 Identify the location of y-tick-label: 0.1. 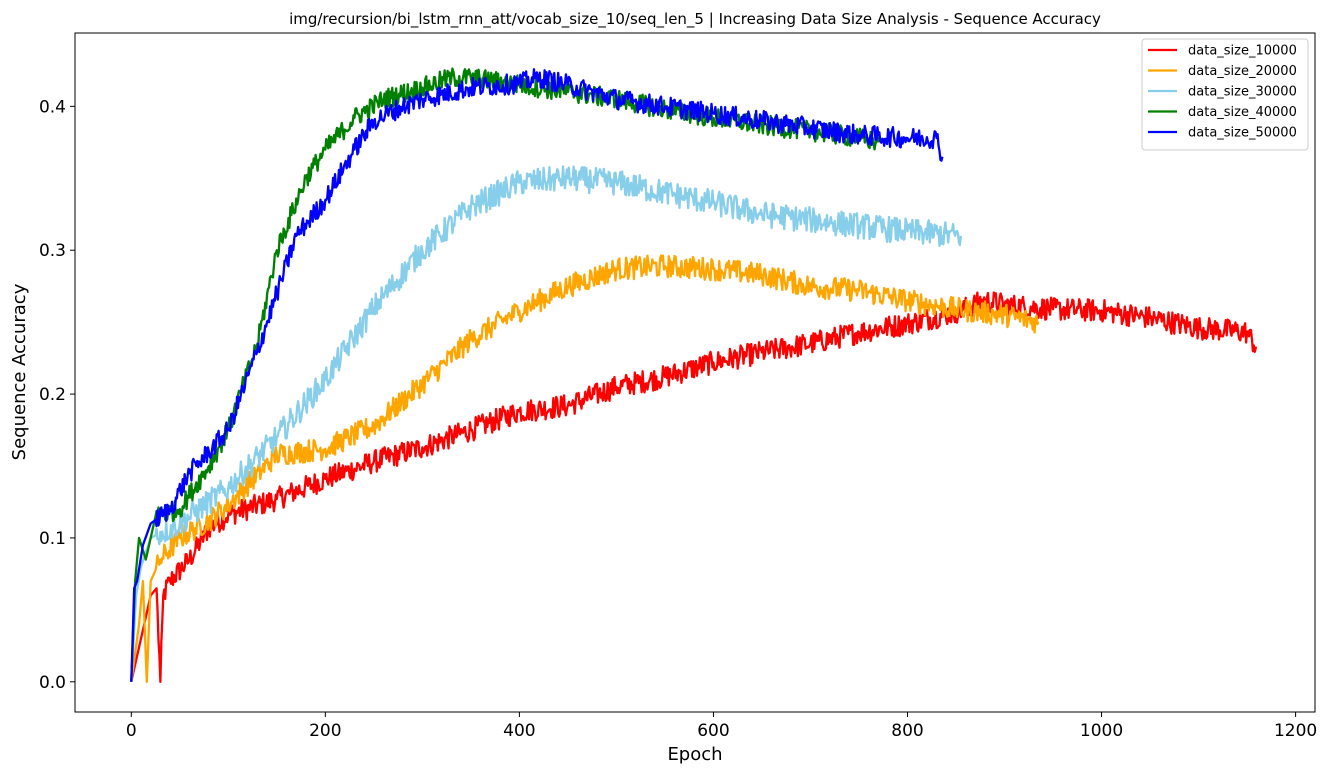
(52, 539).